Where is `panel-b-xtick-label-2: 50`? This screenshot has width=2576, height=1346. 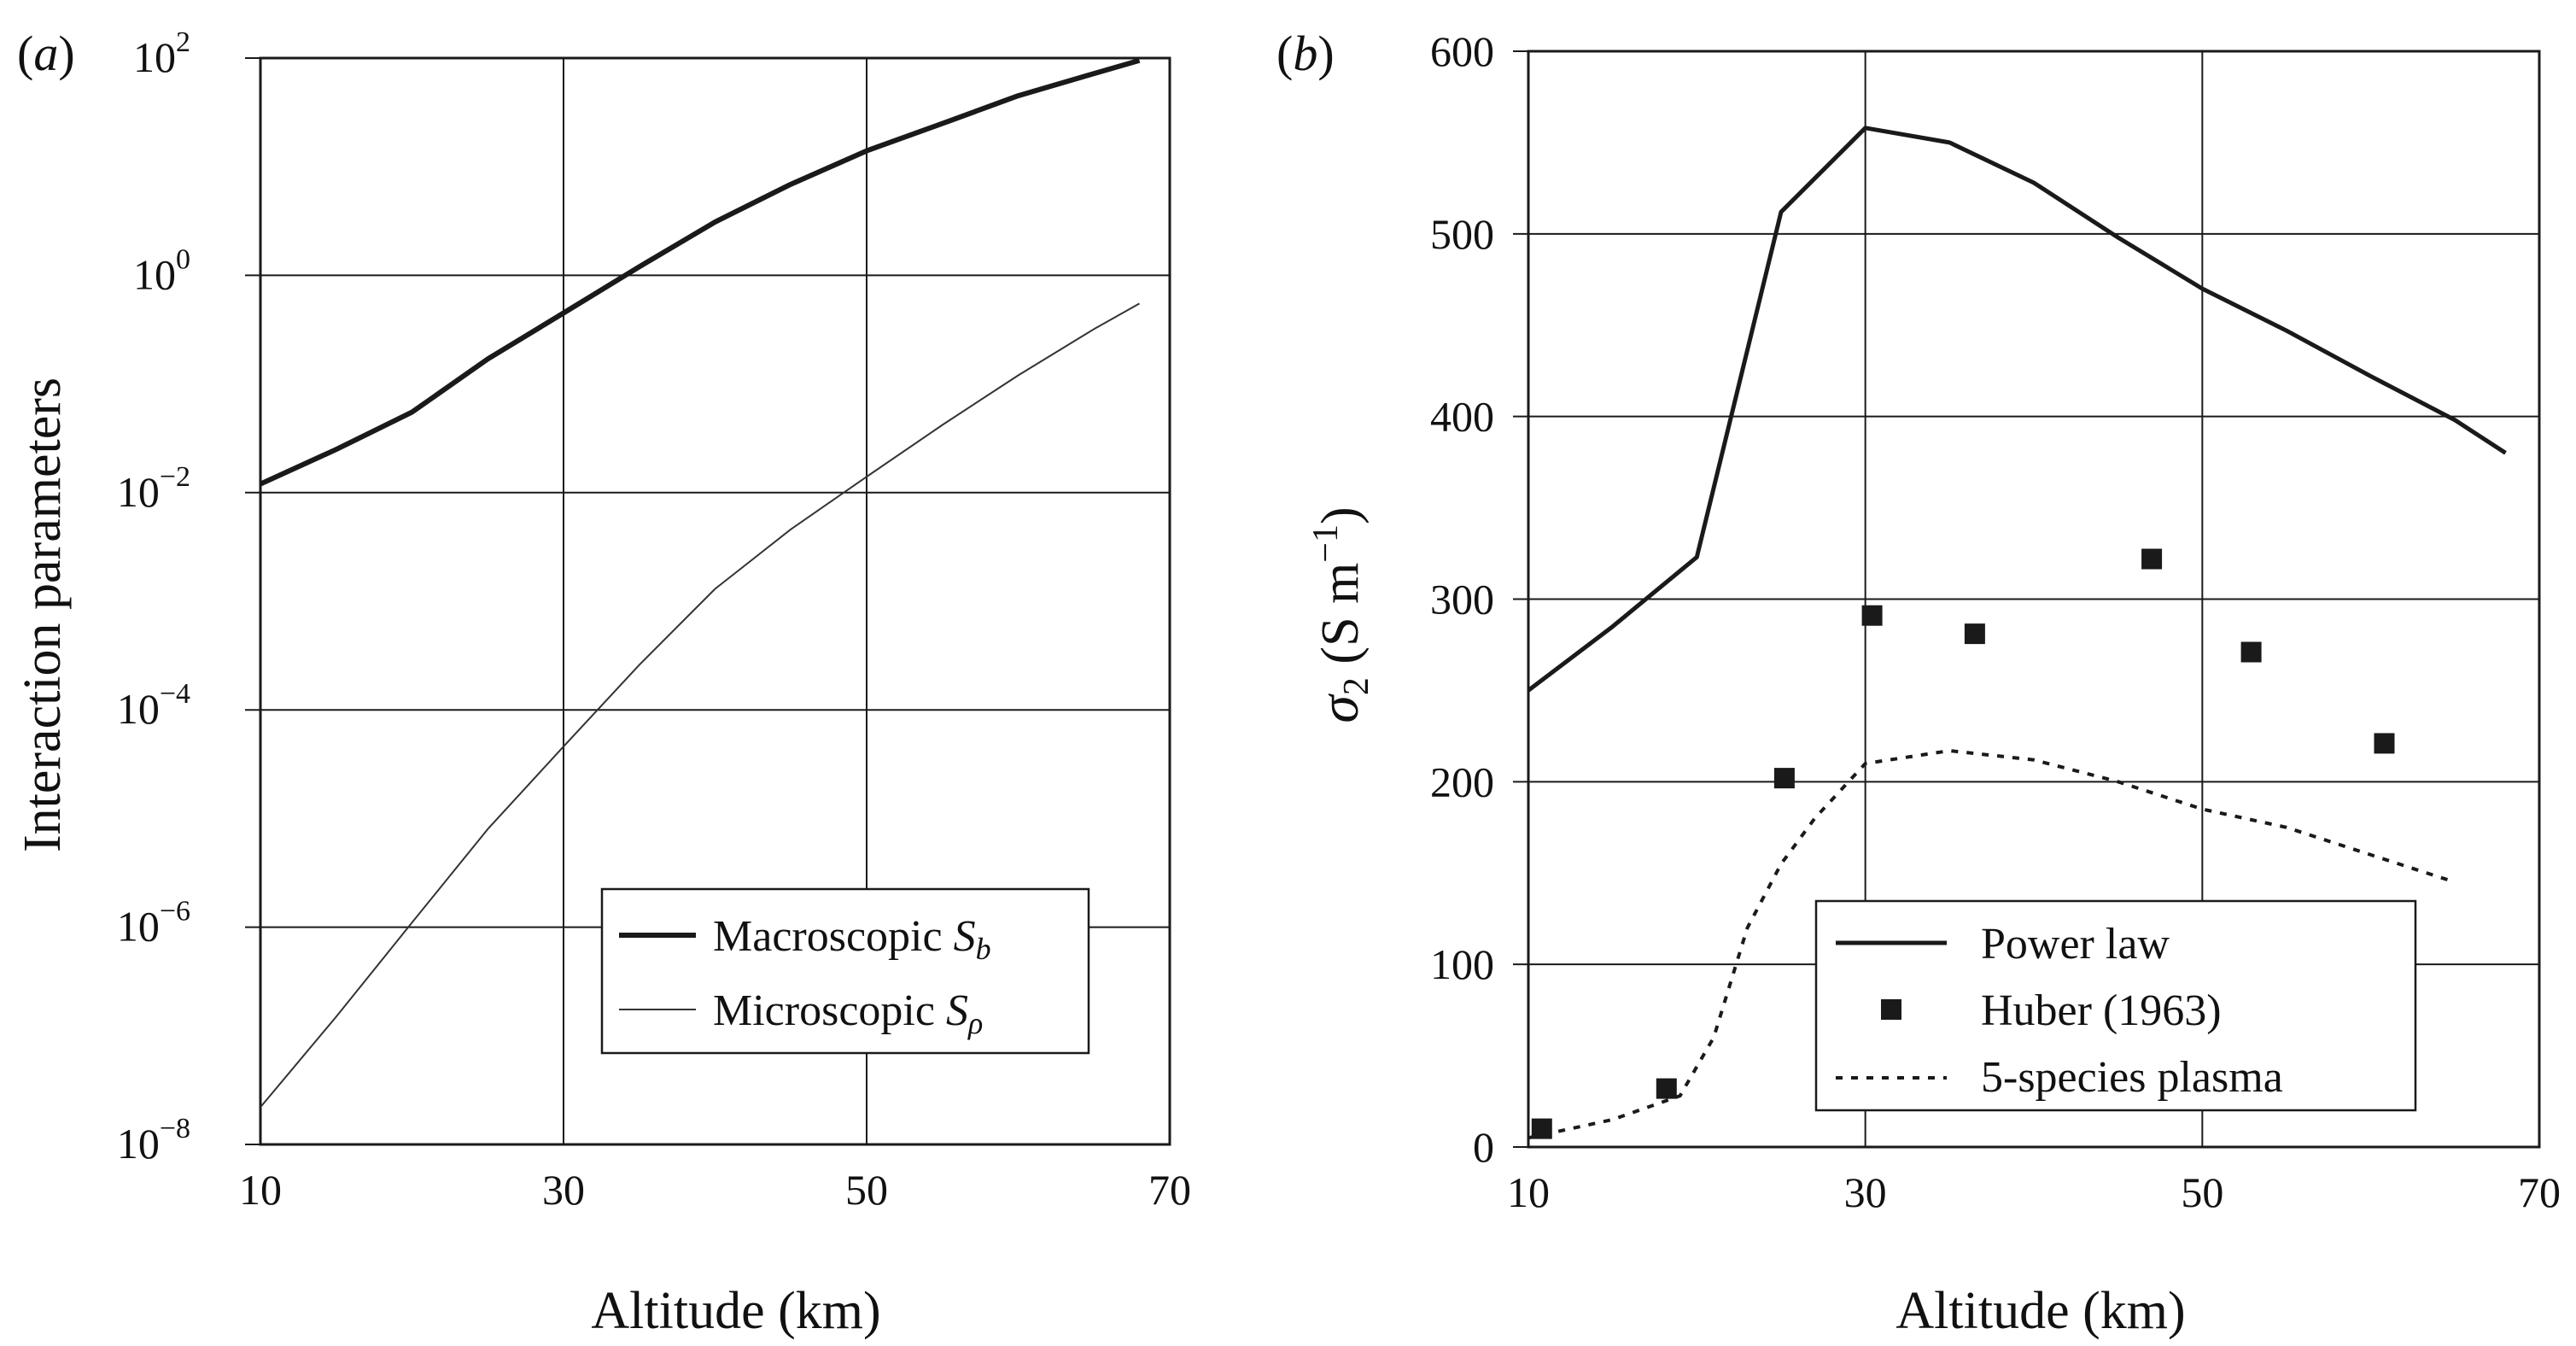 panel-b-xtick-label-2: 50 is located at coordinates (2202, 1192).